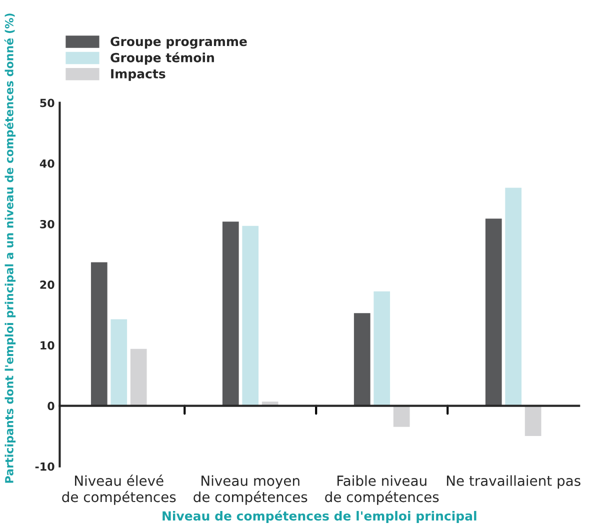  I want to click on x-tick-label: Niveau moyen de compétences, so click(251, 490).